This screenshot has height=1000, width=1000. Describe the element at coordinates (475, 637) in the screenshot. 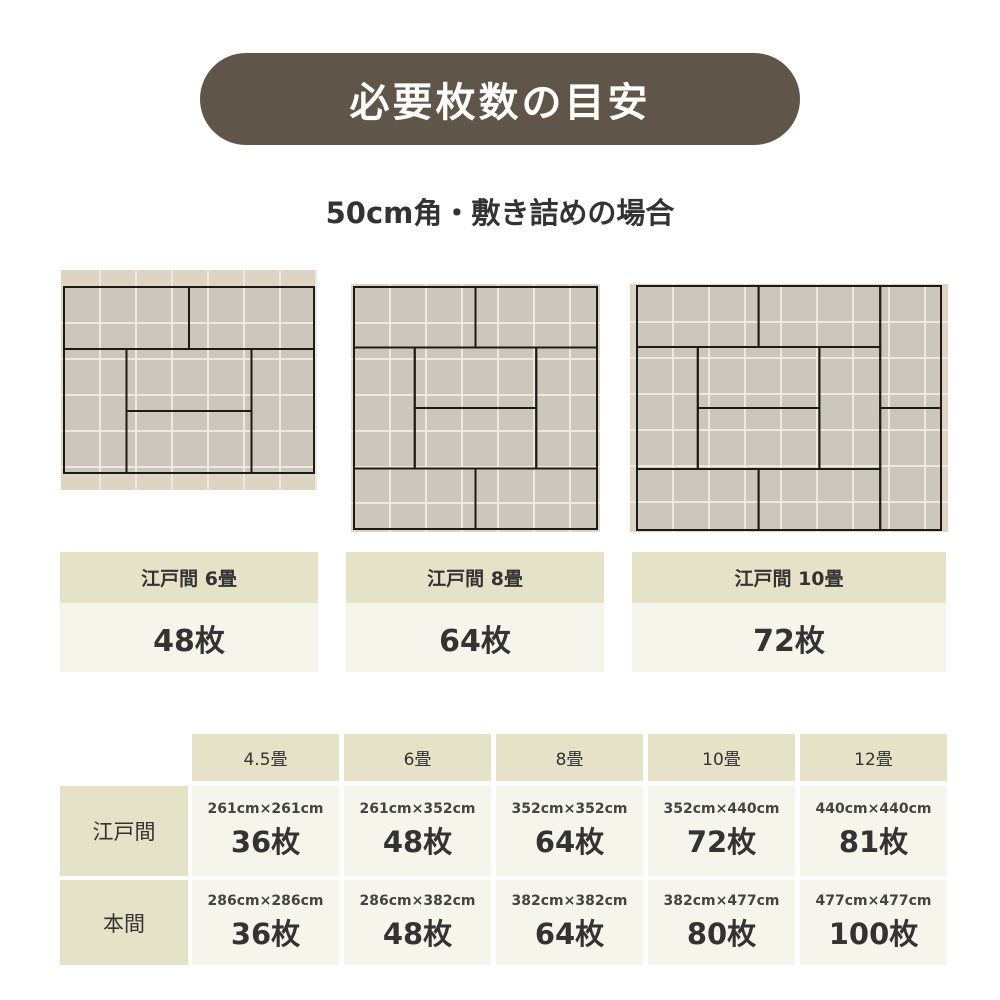

I see `layout-count: 64枚` at that location.